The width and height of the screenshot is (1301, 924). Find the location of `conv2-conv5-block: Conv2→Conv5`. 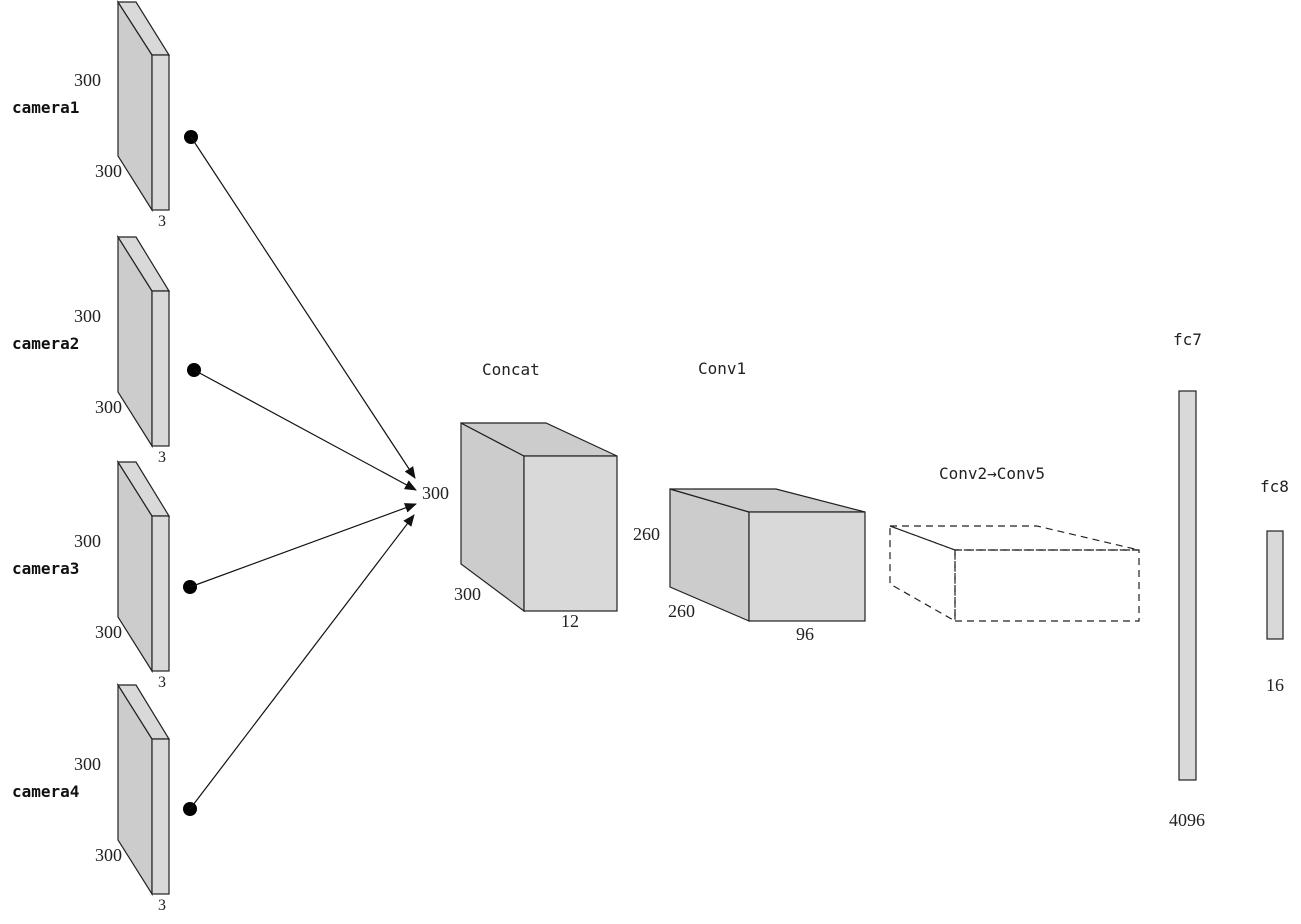

conv2-conv5-block: Conv2→Conv5 is located at coordinates (1014, 543).